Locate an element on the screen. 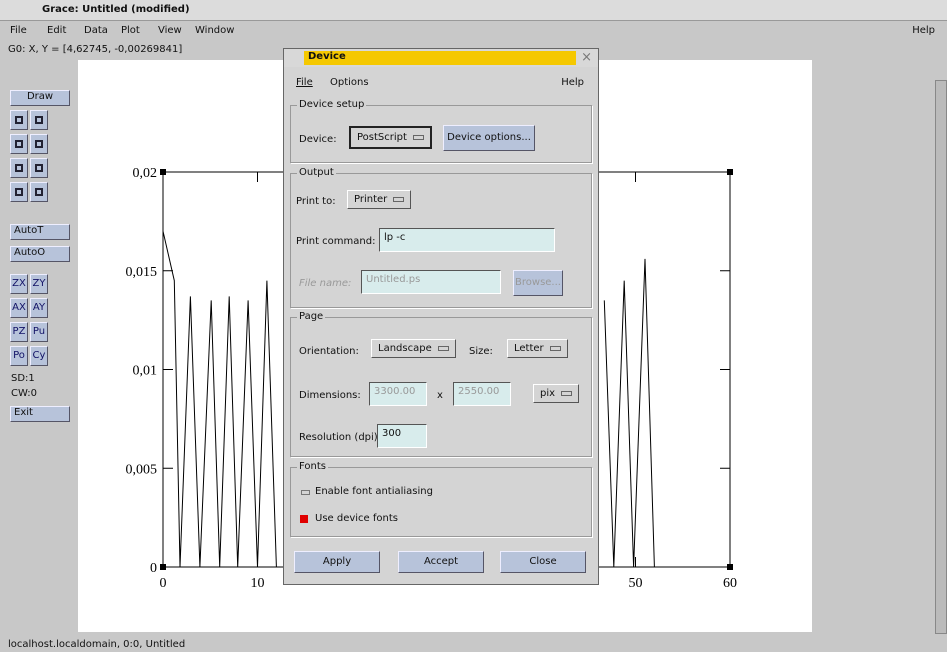 The width and height of the screenshot is (947, 652). up-button is located at coordinates (39, 192).